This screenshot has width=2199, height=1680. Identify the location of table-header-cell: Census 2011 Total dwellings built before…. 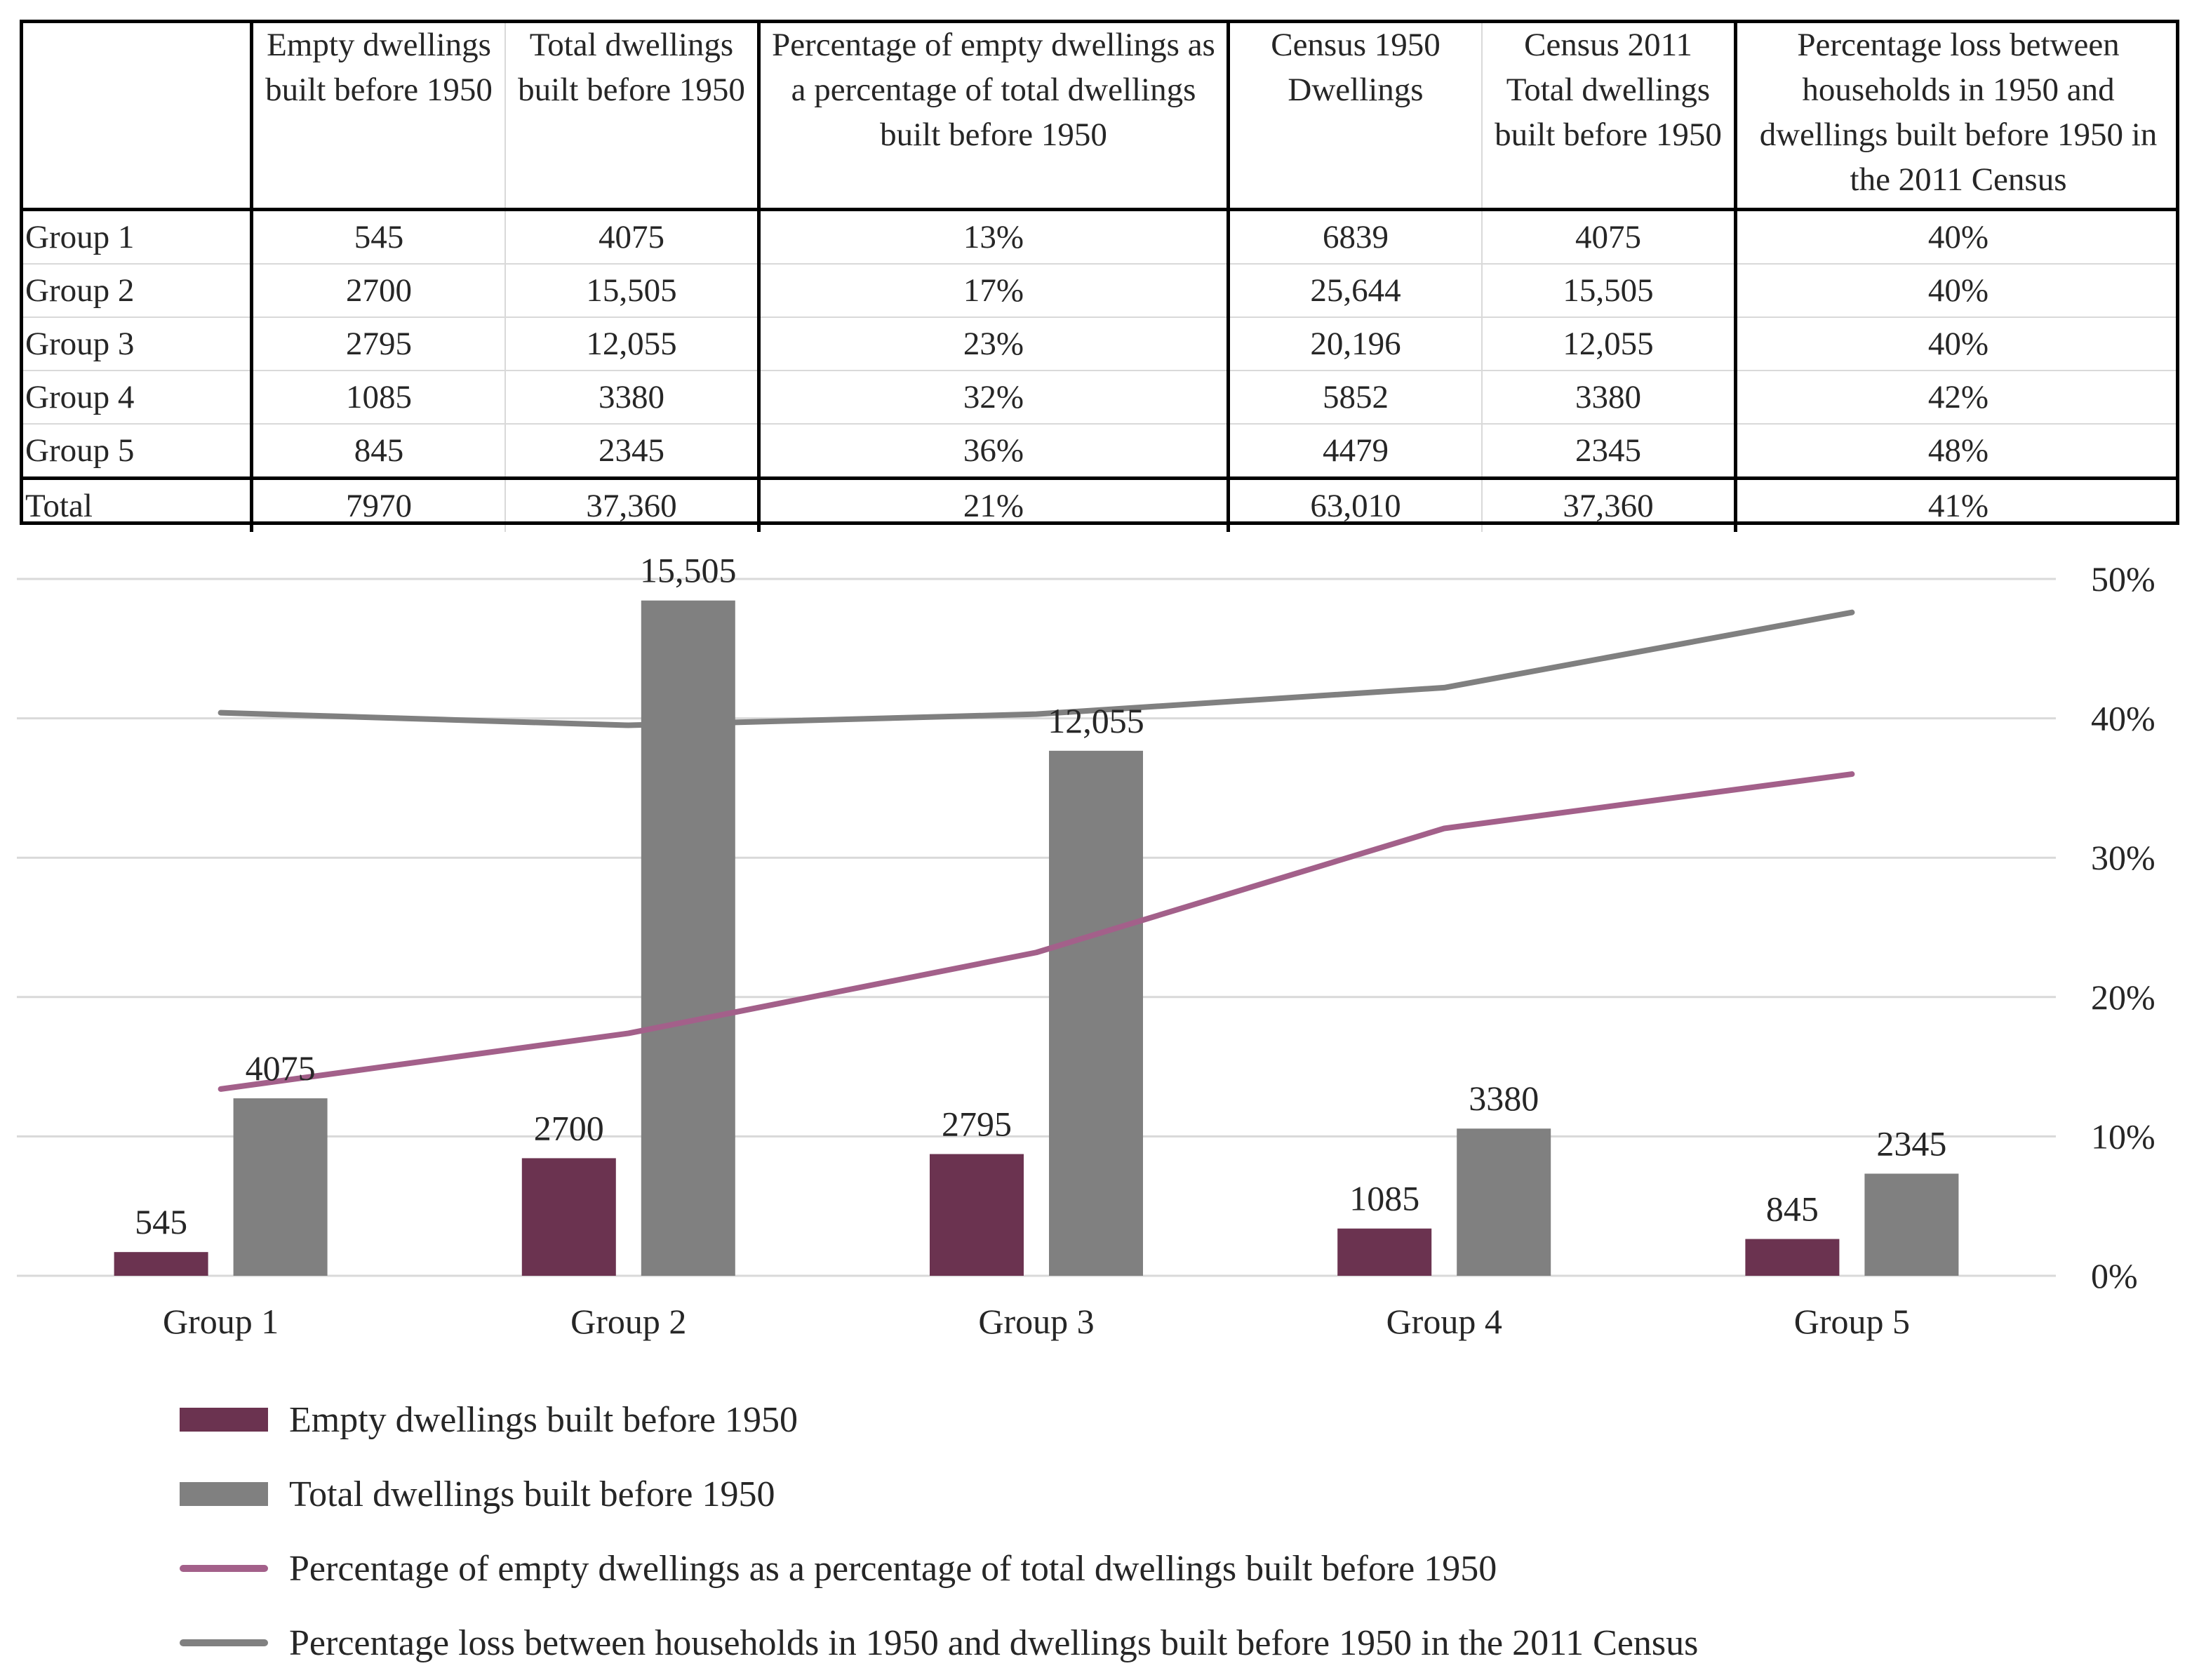
(1608, 115).